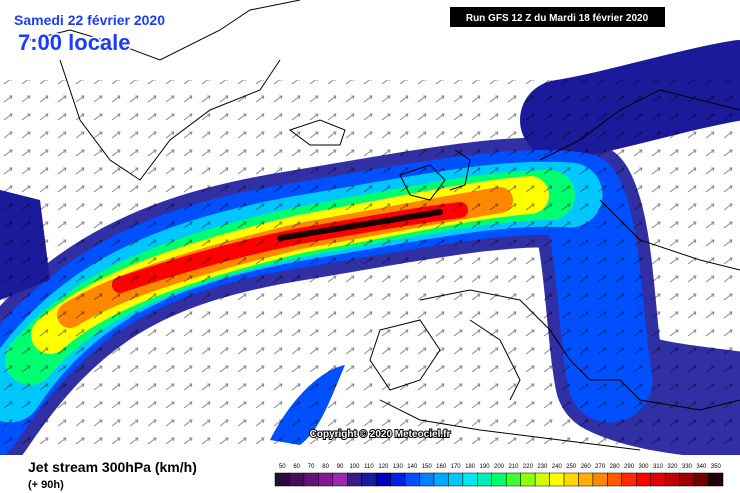  What do you see at coordinates (470, 467) in the screenshot?
I see `colorbar-label: 180` at bounding box center [470, 467].